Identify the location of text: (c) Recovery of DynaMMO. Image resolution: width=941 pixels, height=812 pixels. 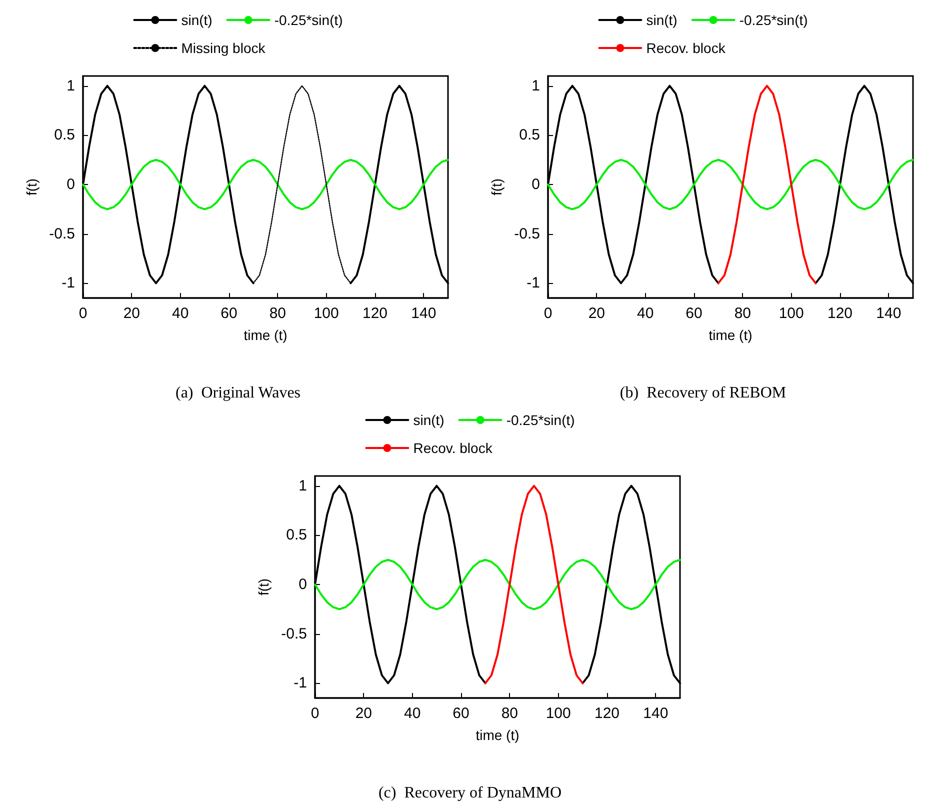
(470, 793).